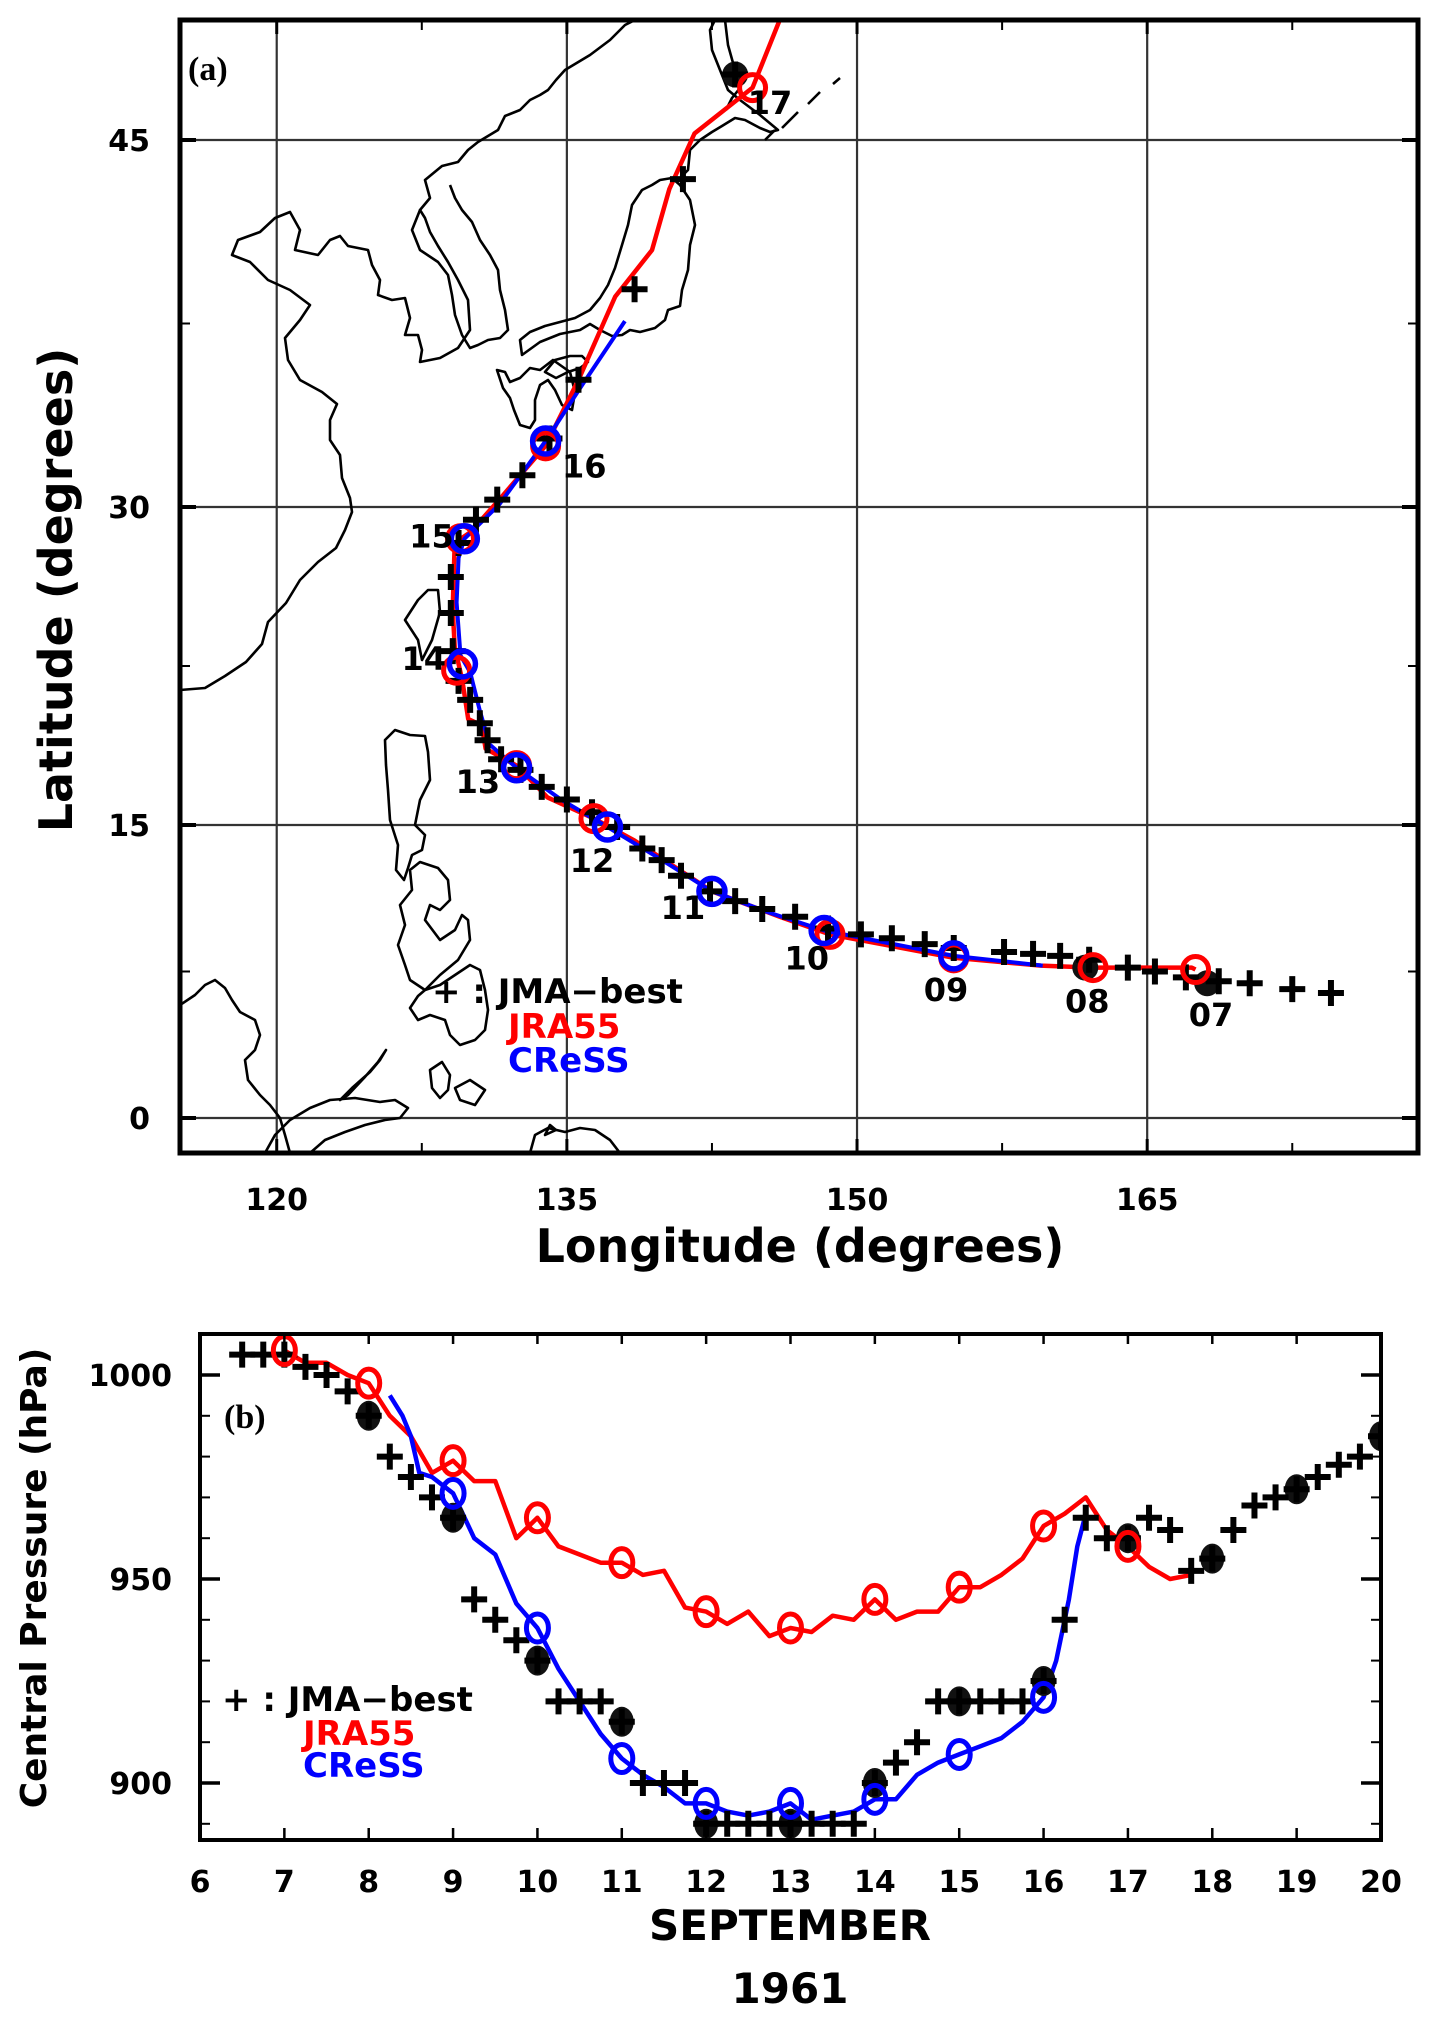  What do you see at coordinates (575, 1139) in the screenshot?
I see `coastline-newguinea` at bounding box center [575, 1139].